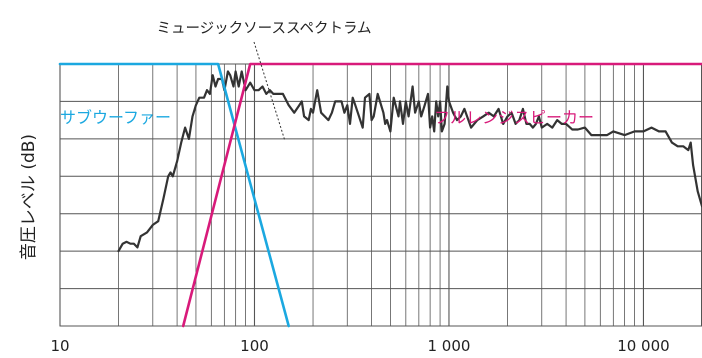 Image resolution: width=702 pixels, height=358 pixels. What do you see at coordinates (115, 117) in the screenshot?
I see `series-label-subwoofer: サブウーファー` at bounding box center [115, 117].